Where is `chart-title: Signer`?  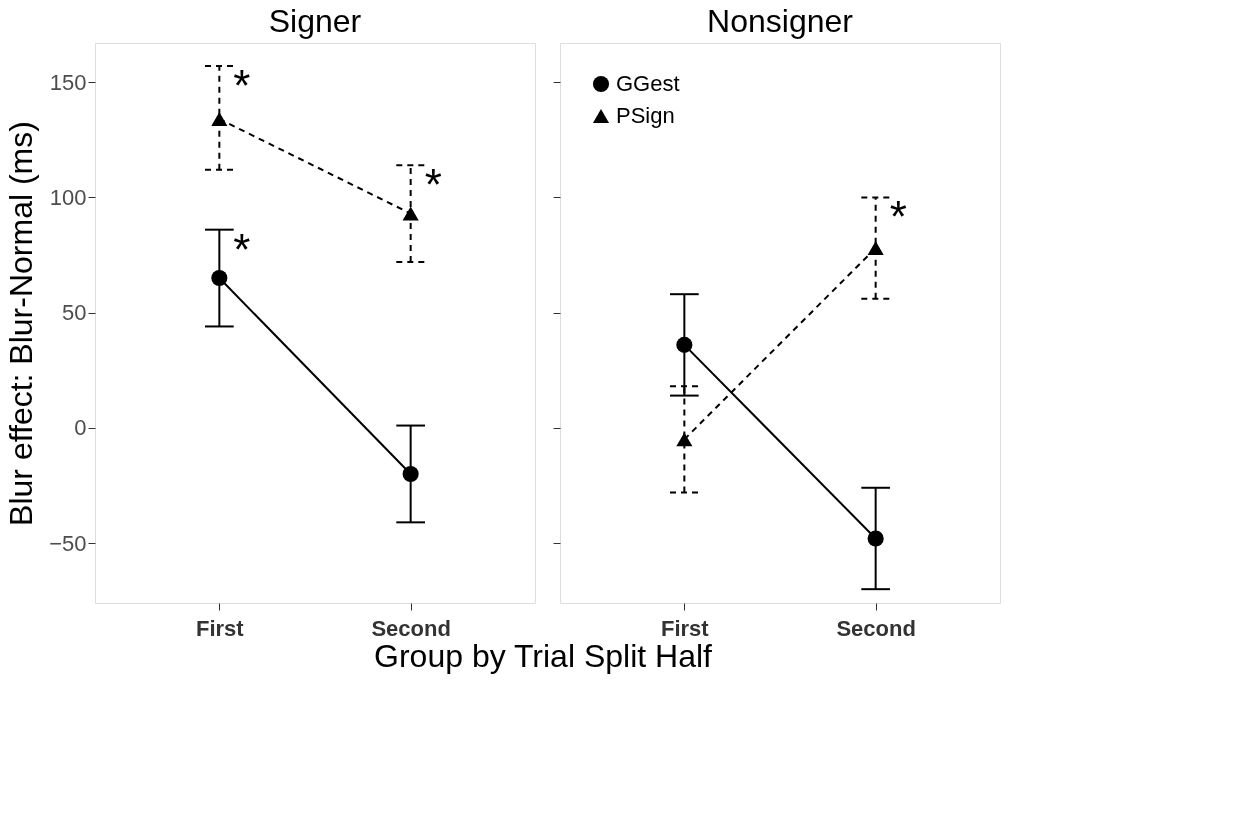
chart-title: Signer is located at coordinates (315, 21).